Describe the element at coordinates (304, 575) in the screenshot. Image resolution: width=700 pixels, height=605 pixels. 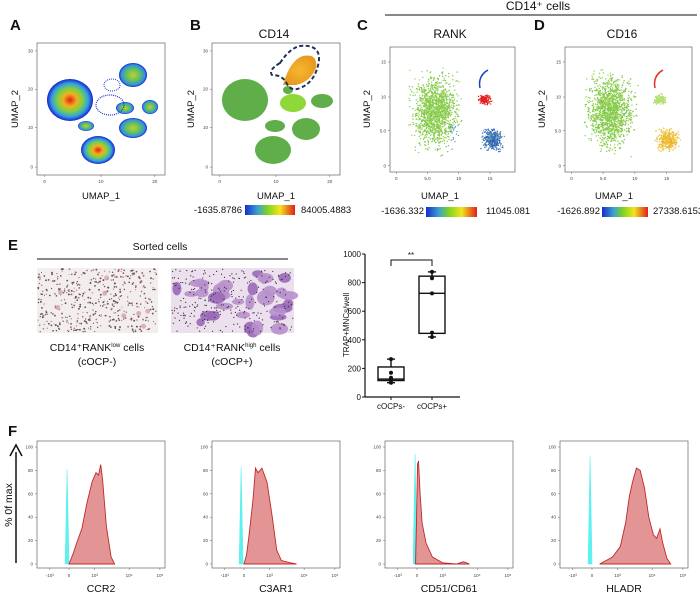
I see `x-tick-label: 10⁴` at that location.